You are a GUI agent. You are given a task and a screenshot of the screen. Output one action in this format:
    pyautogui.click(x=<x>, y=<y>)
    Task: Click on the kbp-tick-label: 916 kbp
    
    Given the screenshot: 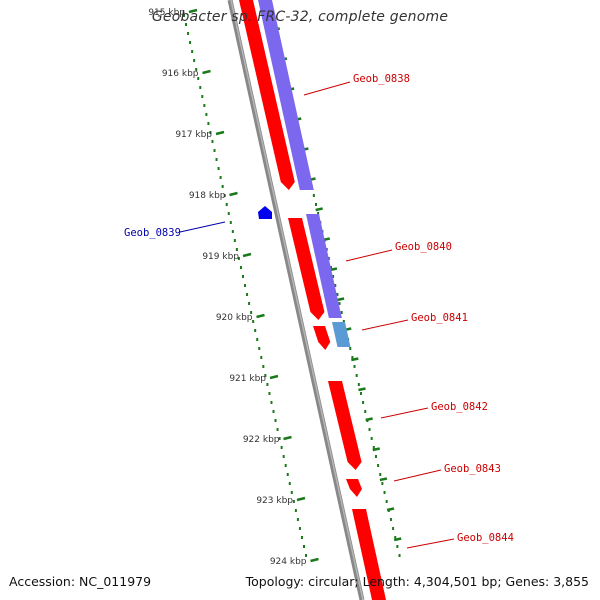 What is the action you would take?
    pyautogui.click(x=180, y=74)
    